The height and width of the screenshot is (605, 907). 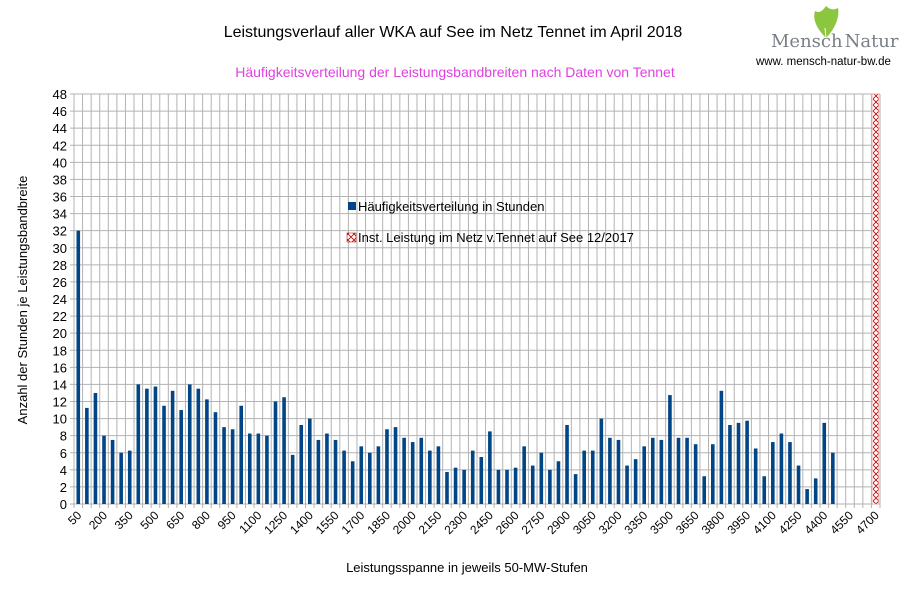 I want to click on y-tick-label: 6, so click(x=63, y=453).